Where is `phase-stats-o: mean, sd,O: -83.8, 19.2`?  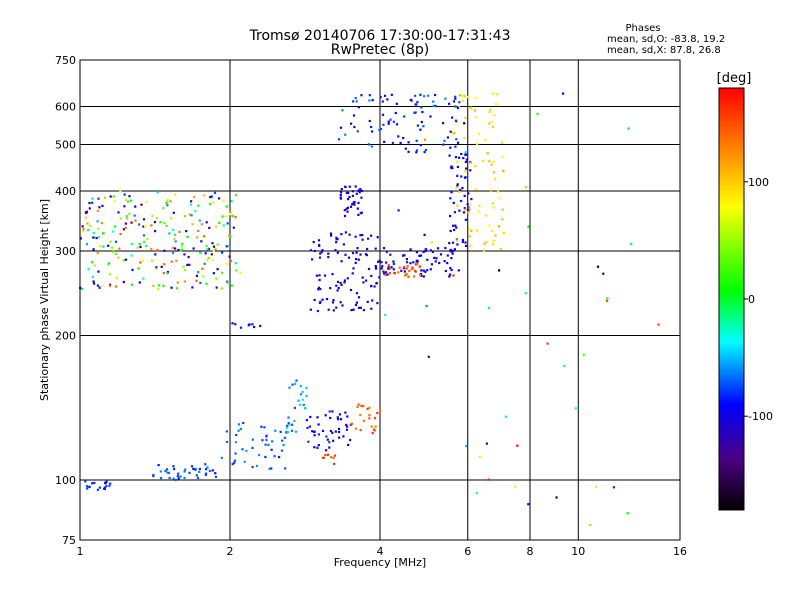
phase-stats-o: mean, sd,O: -83.8, 19.2 is located at coordinates (666, 39).